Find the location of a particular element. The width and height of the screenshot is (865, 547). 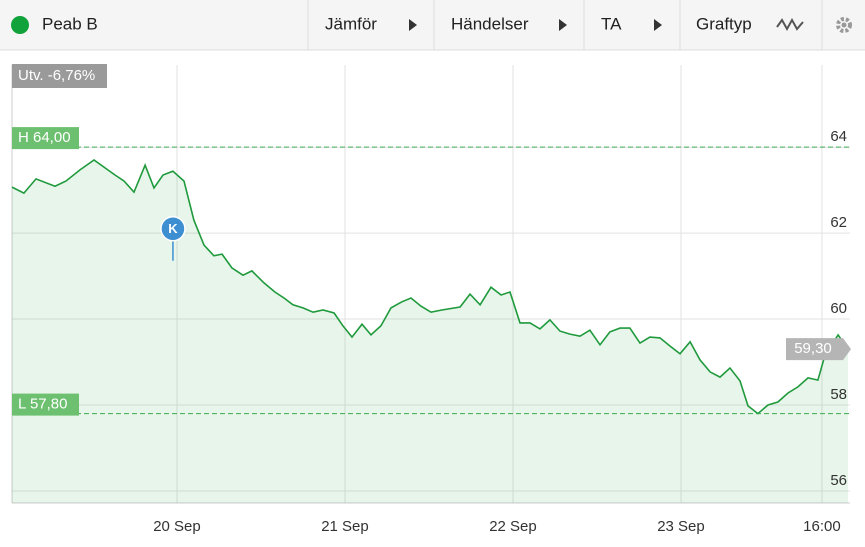

high-line-label: H 64,00 is located at coordinates (44, 137).